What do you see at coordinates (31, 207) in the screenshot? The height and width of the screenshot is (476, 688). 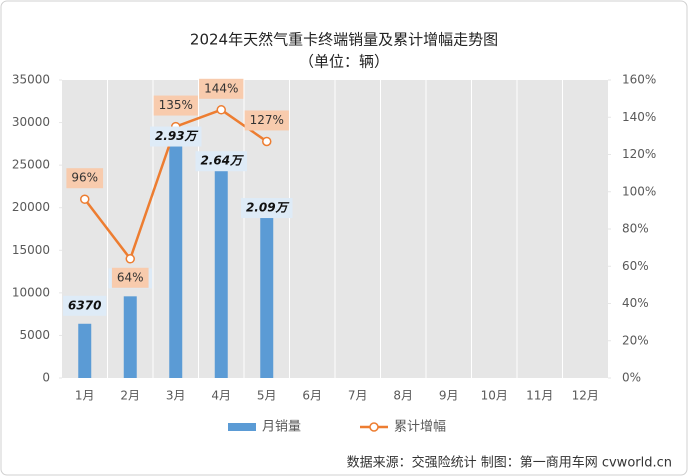 I see `y-tick-label: 20000` at bounding box center [31, 207].